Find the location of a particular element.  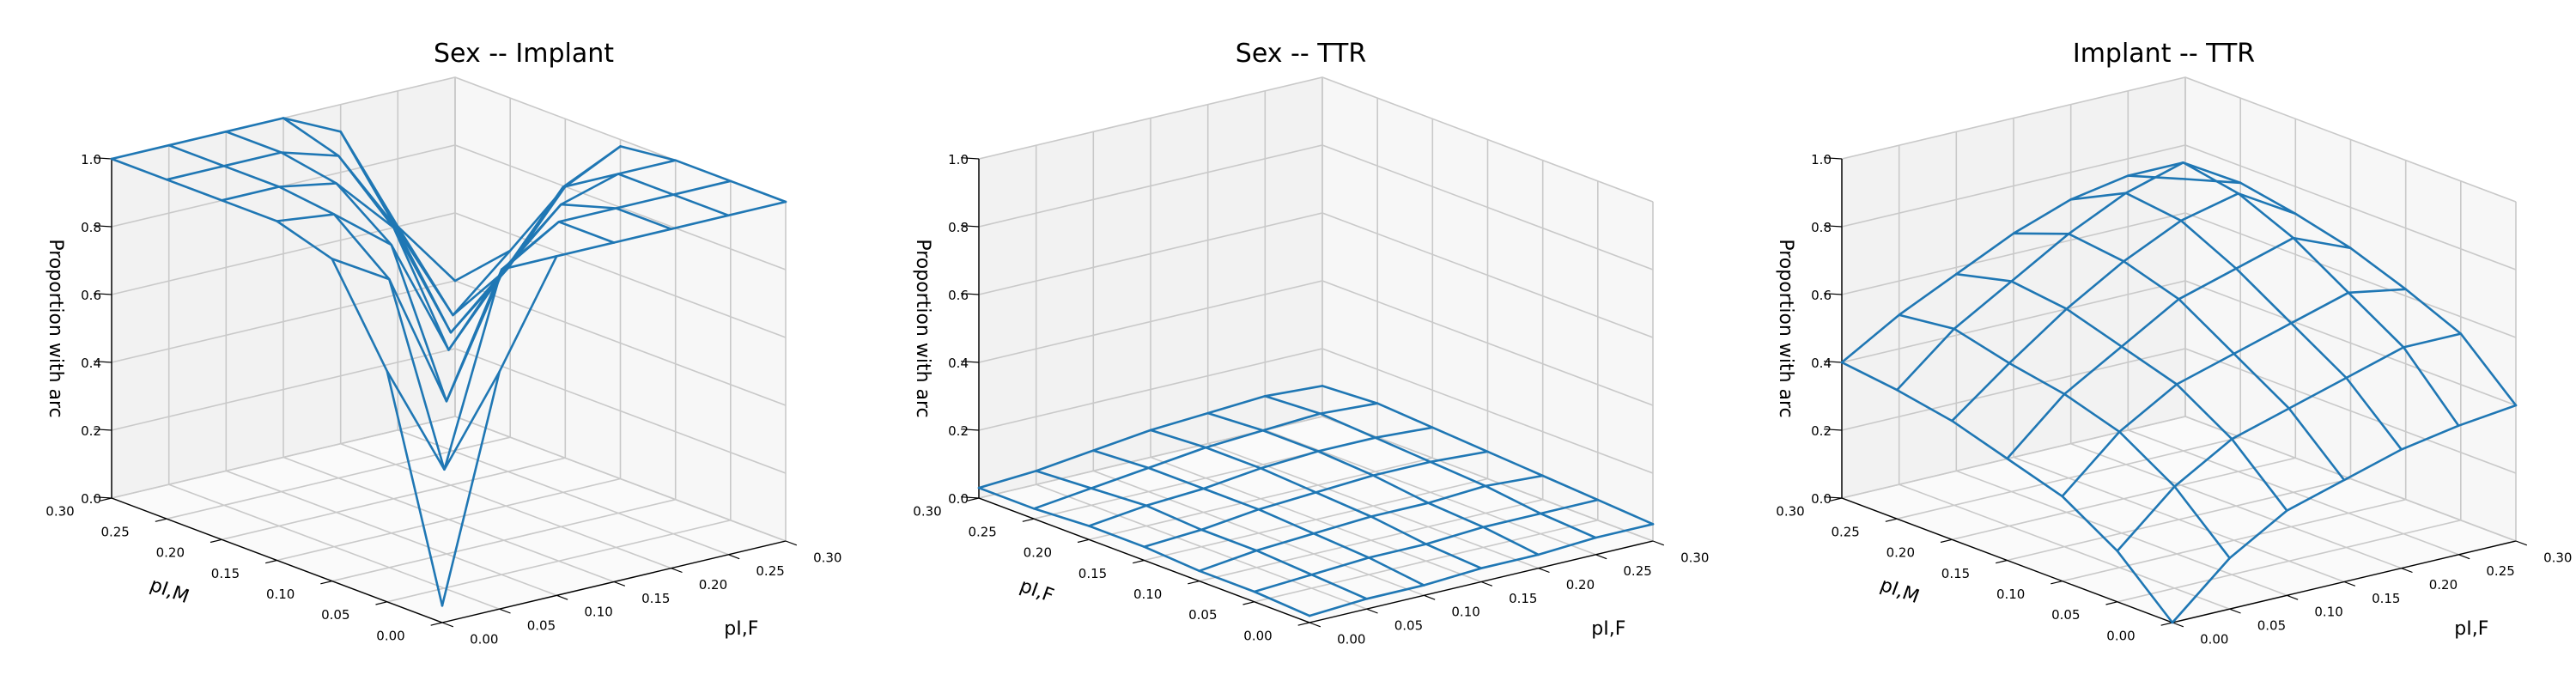

x-tick-label: 0.25 is located at coordinates (1637, 571).